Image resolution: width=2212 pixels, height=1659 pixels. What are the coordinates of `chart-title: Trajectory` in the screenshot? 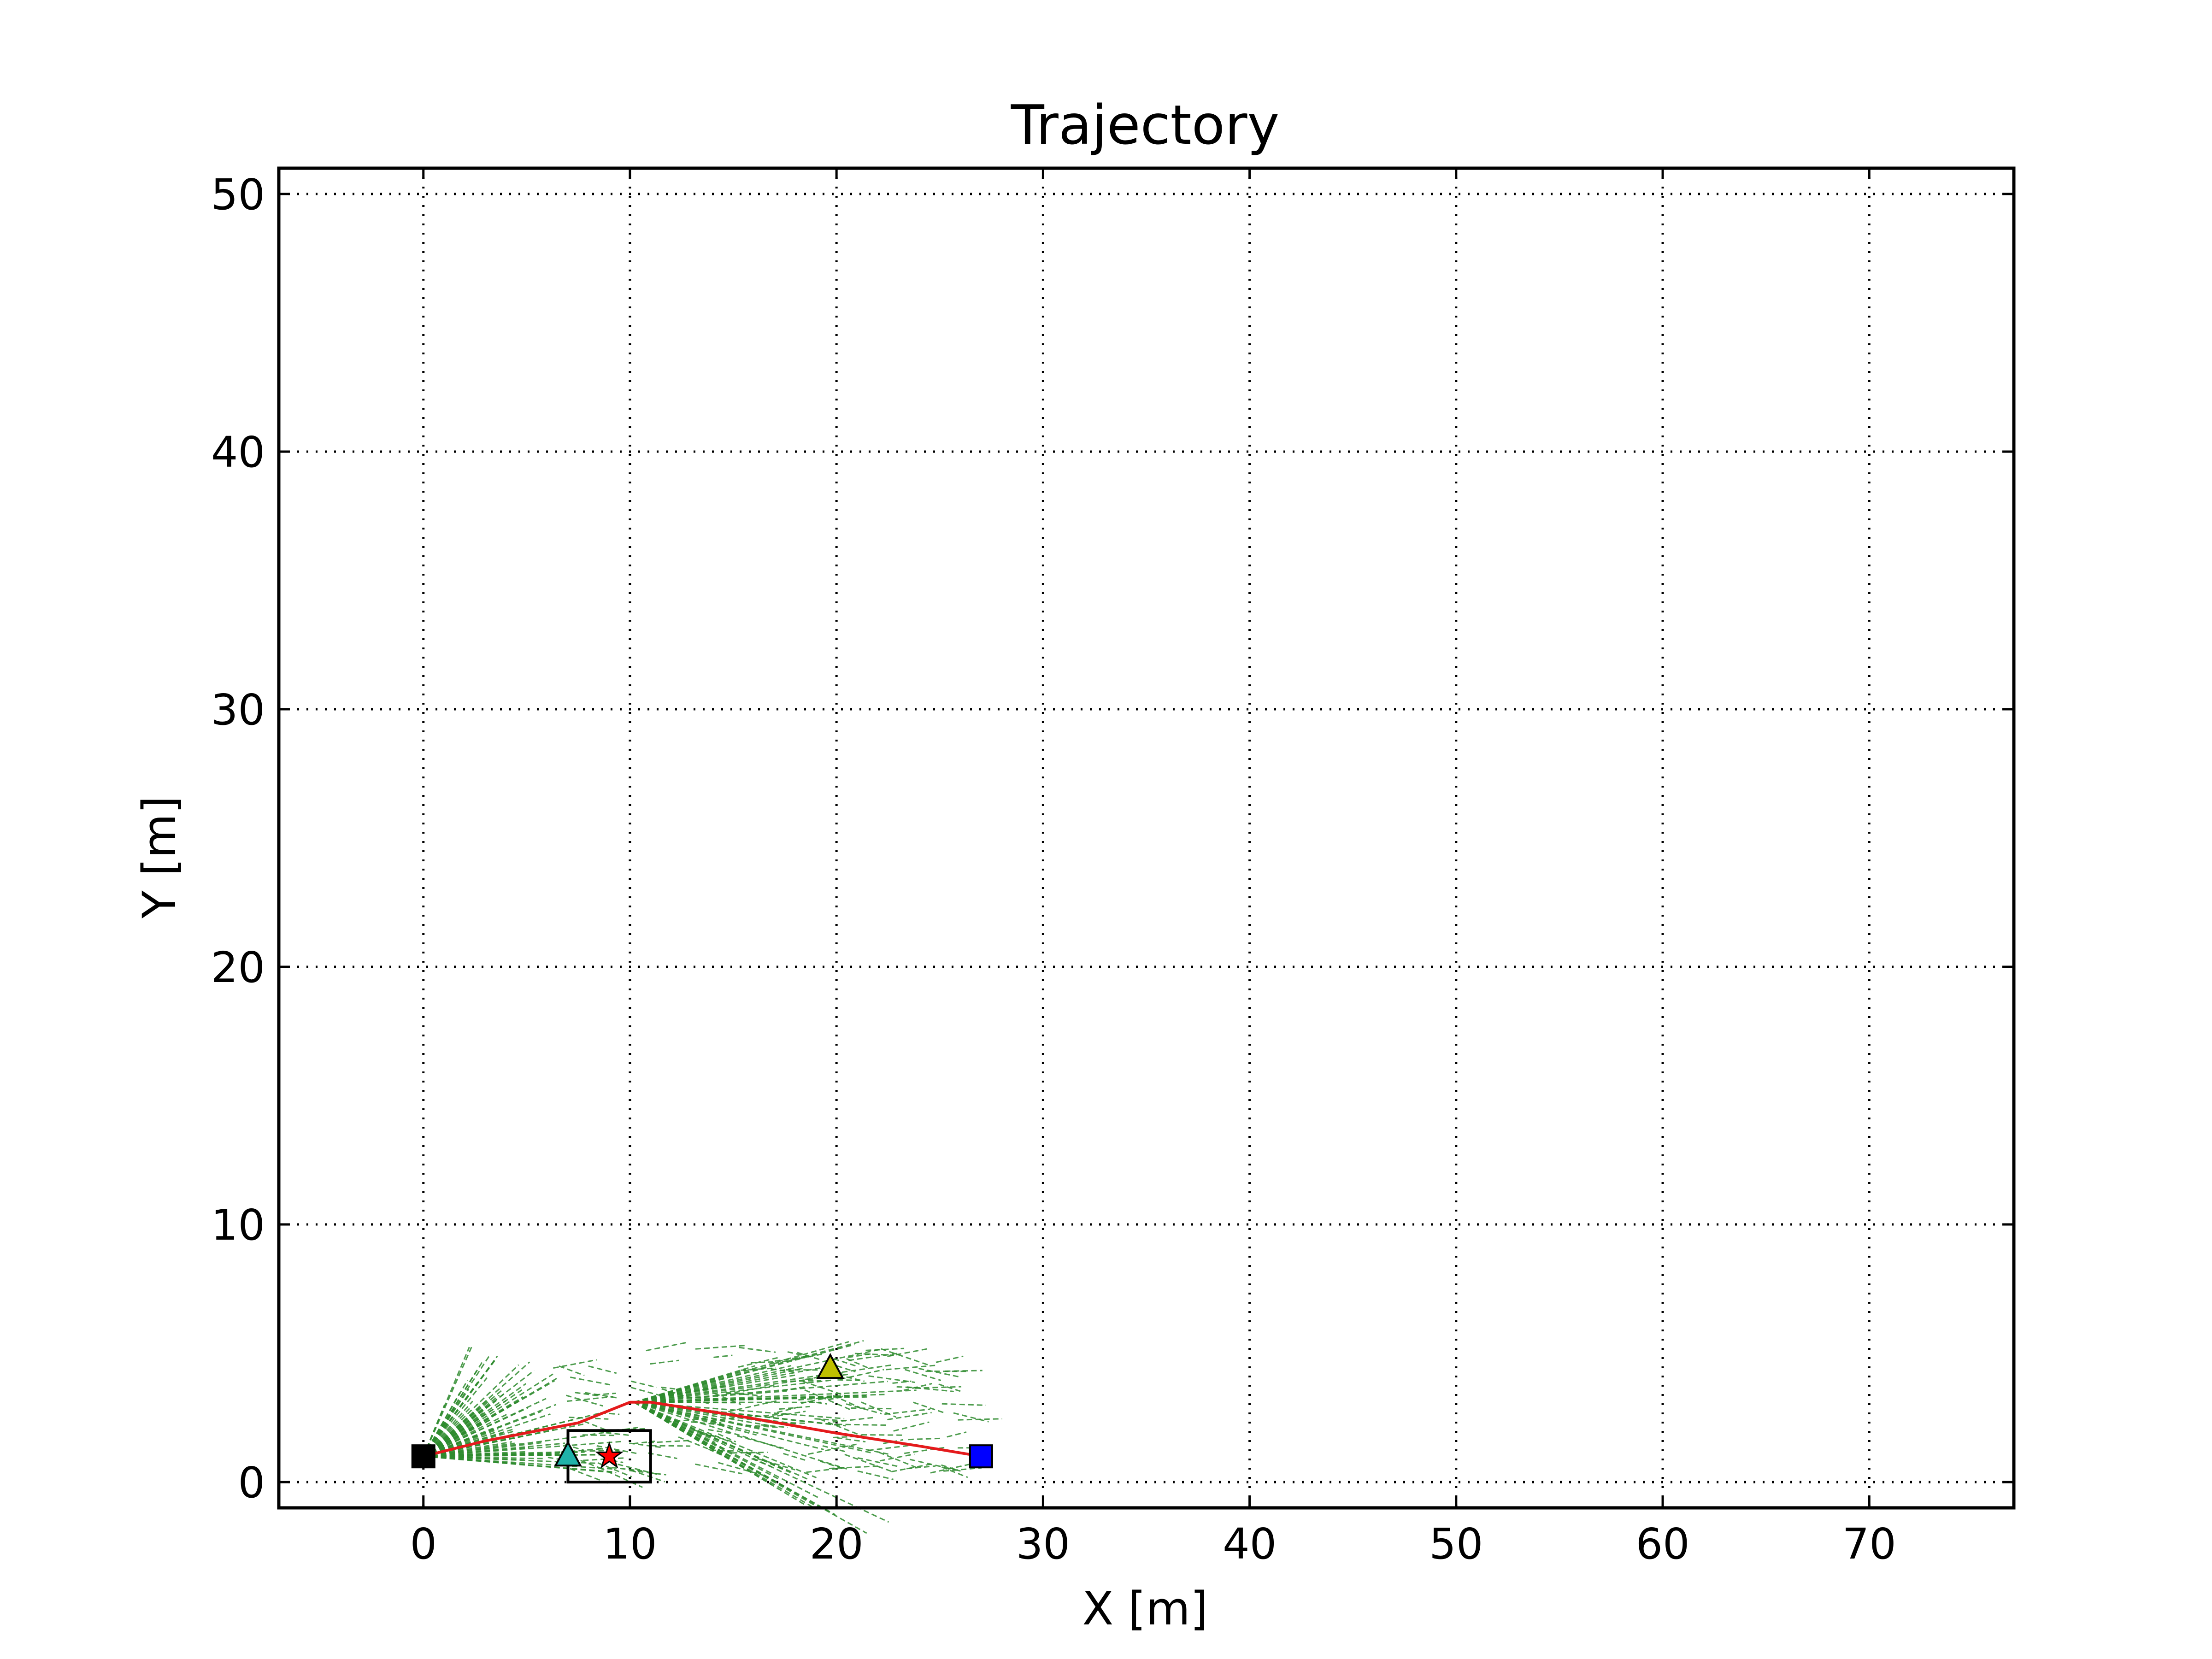 It's located at (1145, 125).